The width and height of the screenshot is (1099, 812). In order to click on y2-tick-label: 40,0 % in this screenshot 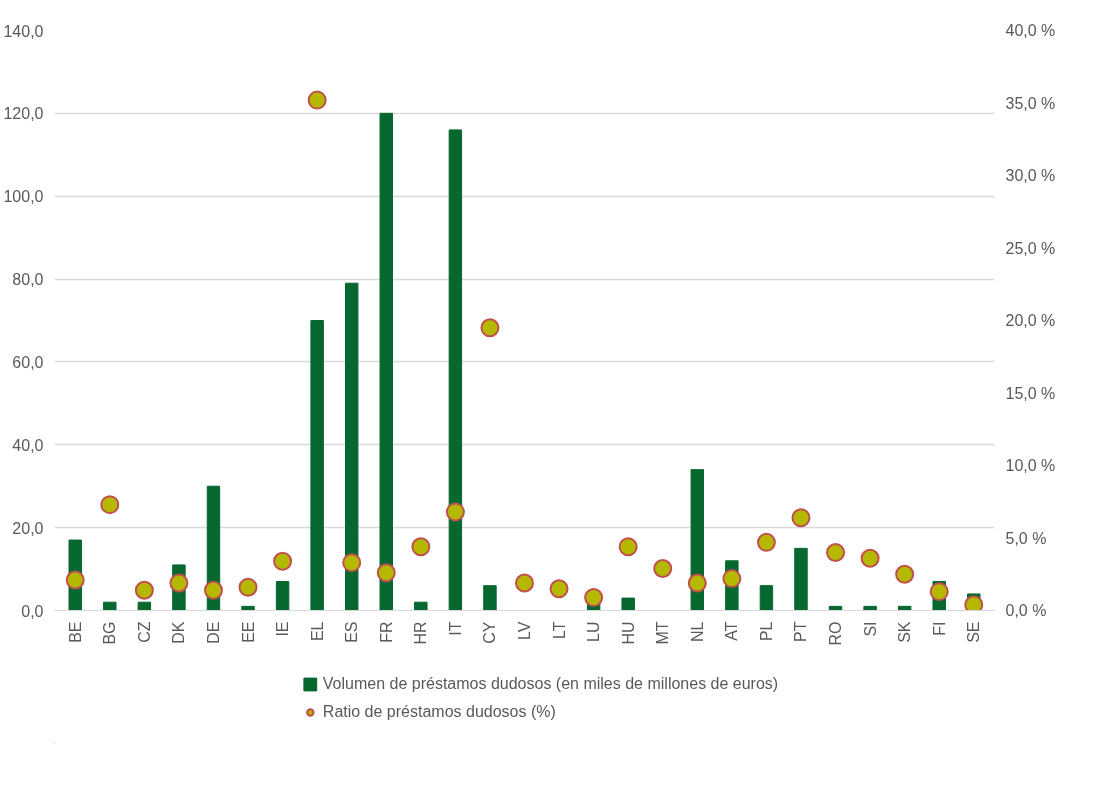, I will do `click(1030, 30)`.